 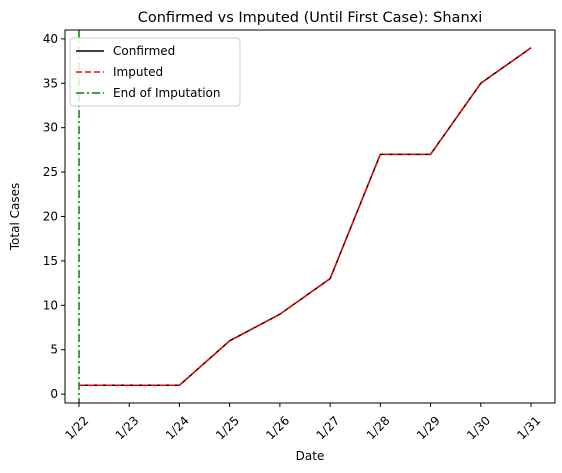 I want to click on y-tick-label: 20, so click(x=50, y=217).